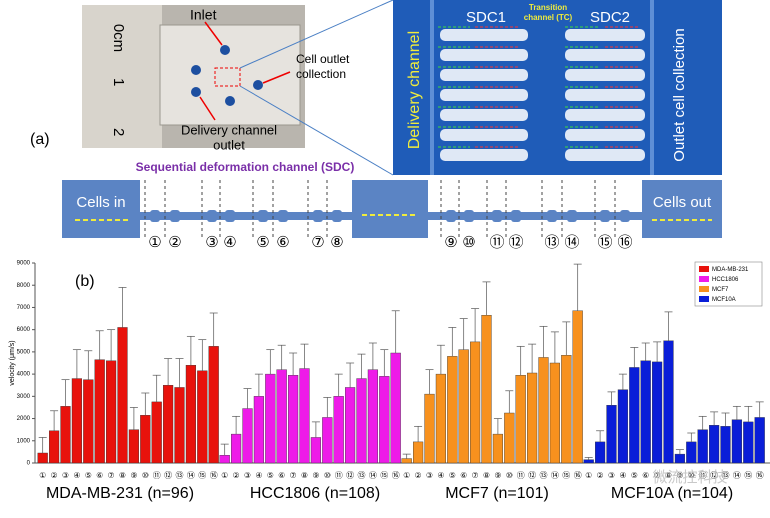 The image size is (770, 518). Describe the element at coordinates (497, 493) in the screenshot. I see `group-label: MCF7 (n=101)` at that location.